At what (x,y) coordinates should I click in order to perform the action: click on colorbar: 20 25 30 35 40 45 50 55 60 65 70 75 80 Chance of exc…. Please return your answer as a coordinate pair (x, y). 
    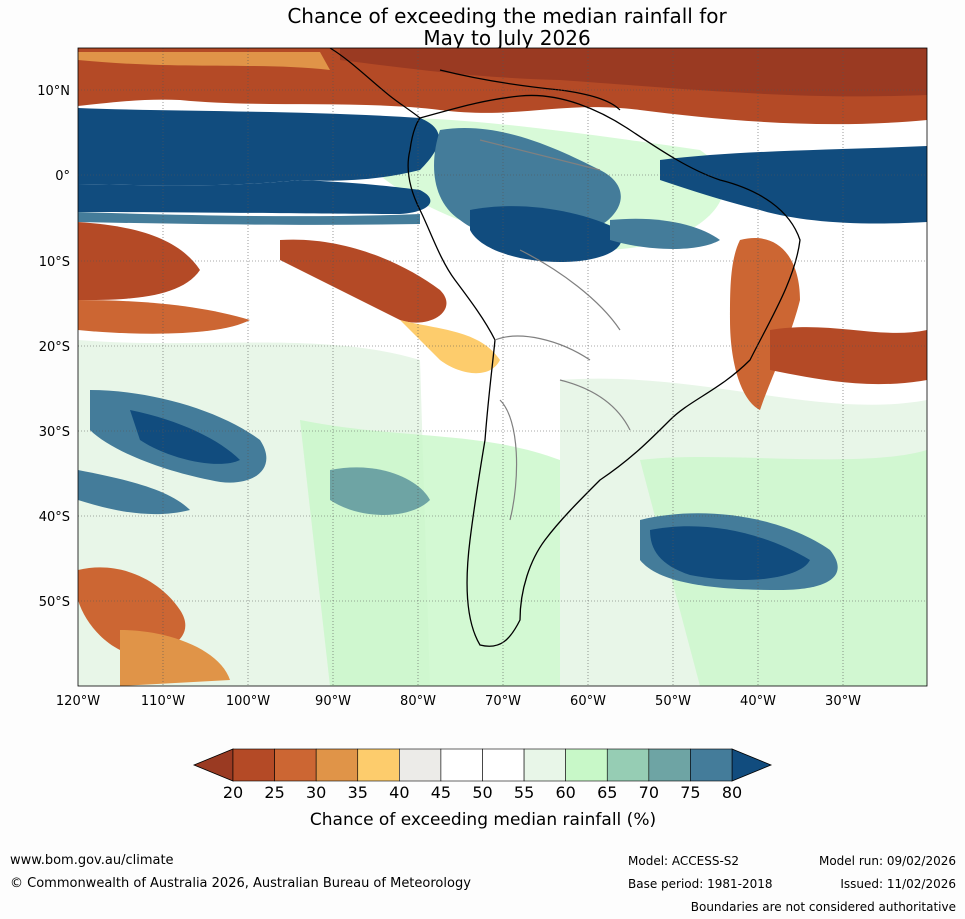
    Looking at the image, I should click on (482, 789).